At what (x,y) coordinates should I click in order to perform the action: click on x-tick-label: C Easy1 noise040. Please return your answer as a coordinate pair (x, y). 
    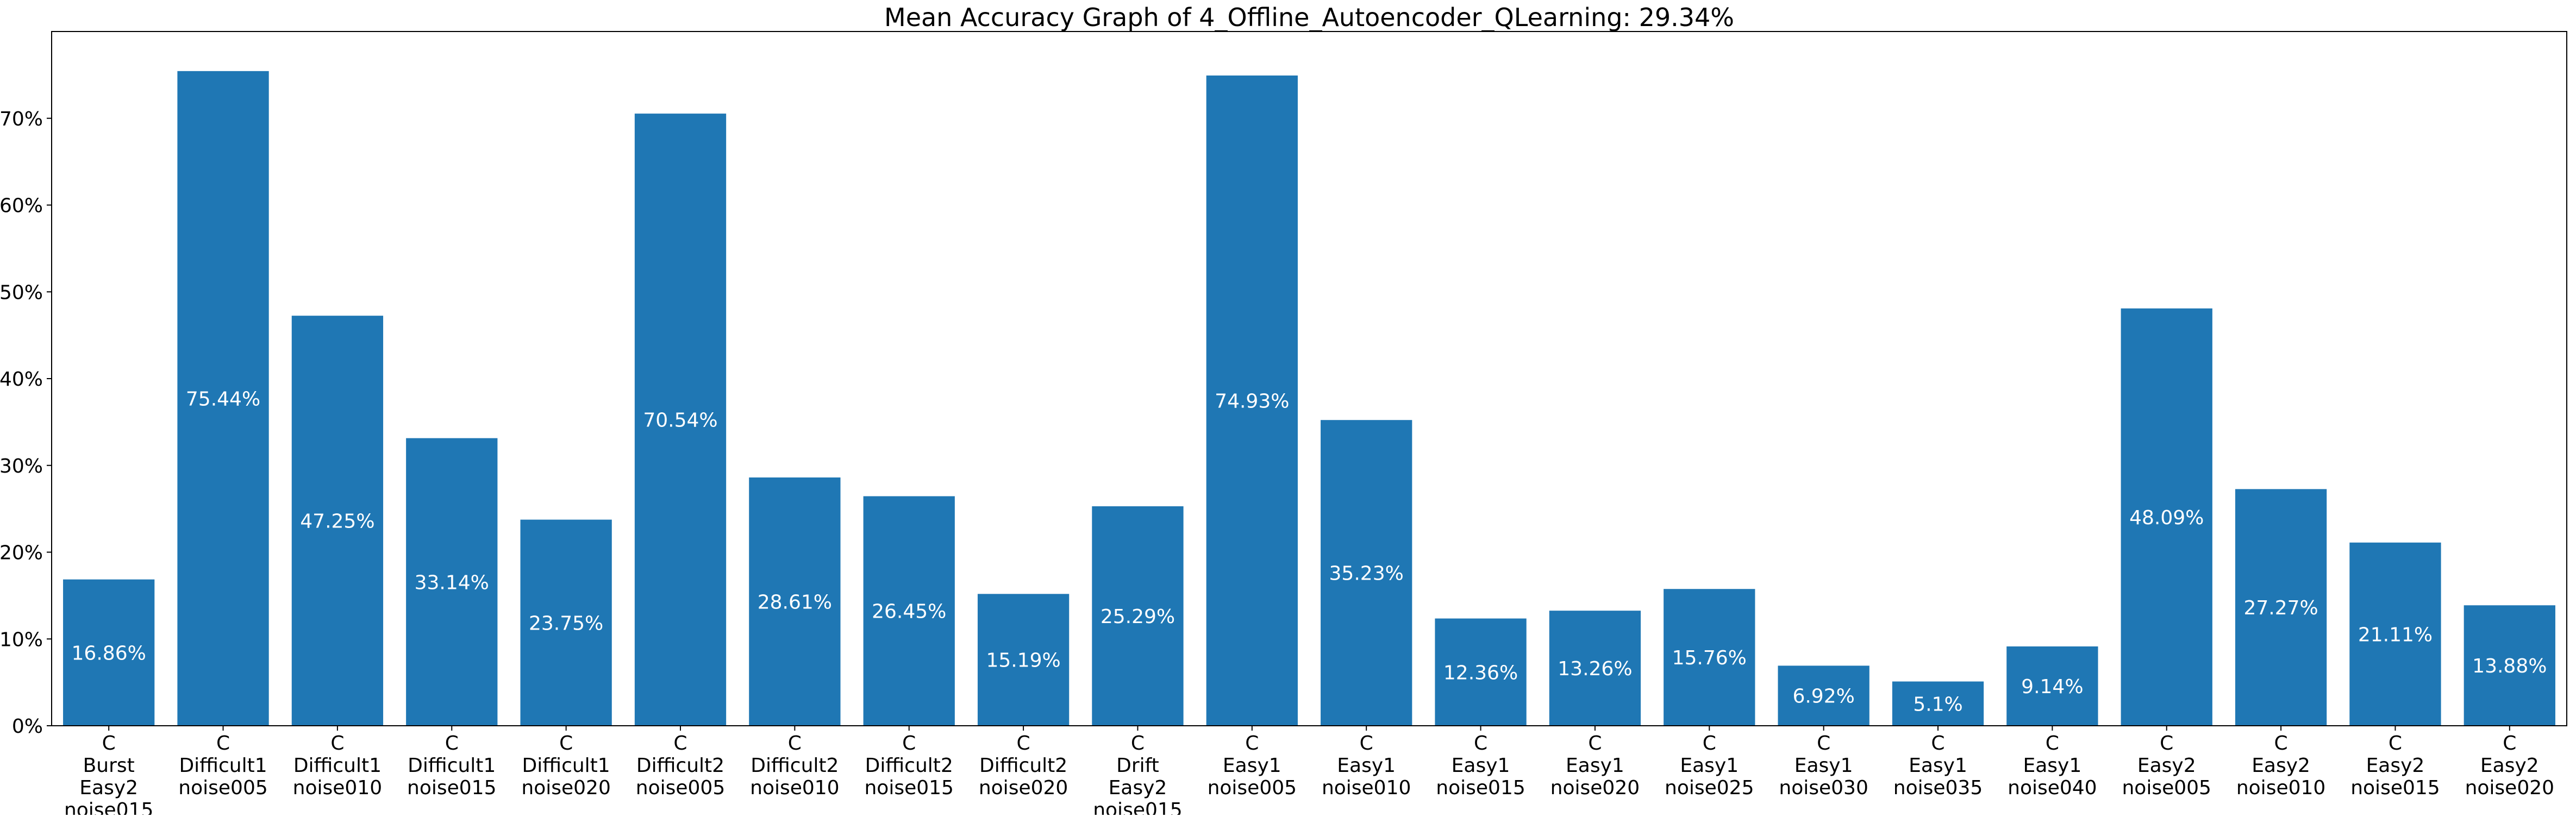
    Looking at the image, I should click on (2052, 766).